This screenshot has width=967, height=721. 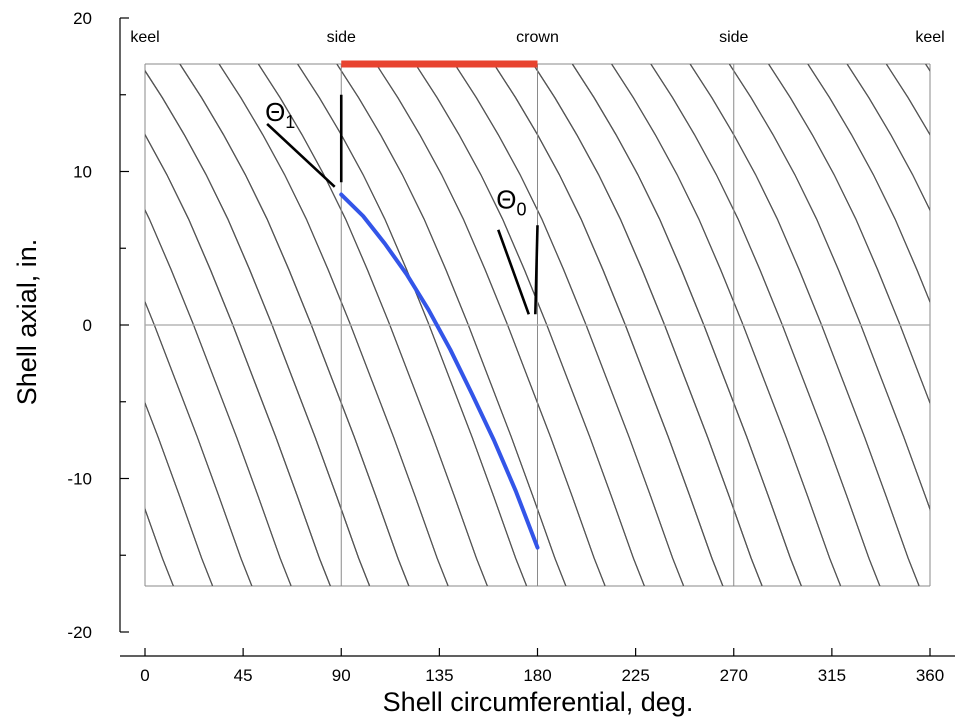 I want to click on x-tick-label: 360, so click(x=930, y=675).